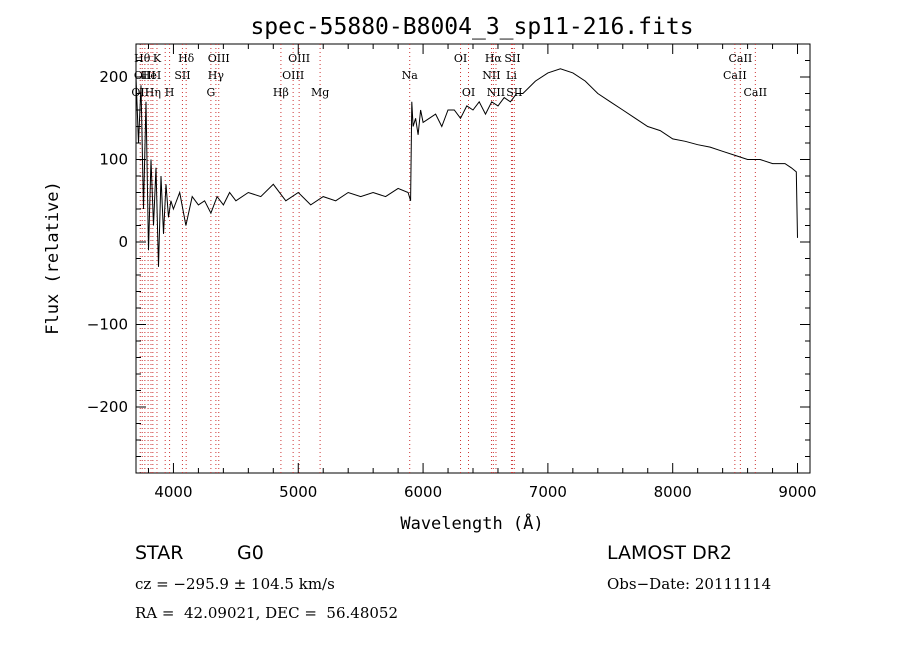 The height and width of the screenshot is (650, 900). I want to click on spectral-line-label: Hβ, so click(281, 92).